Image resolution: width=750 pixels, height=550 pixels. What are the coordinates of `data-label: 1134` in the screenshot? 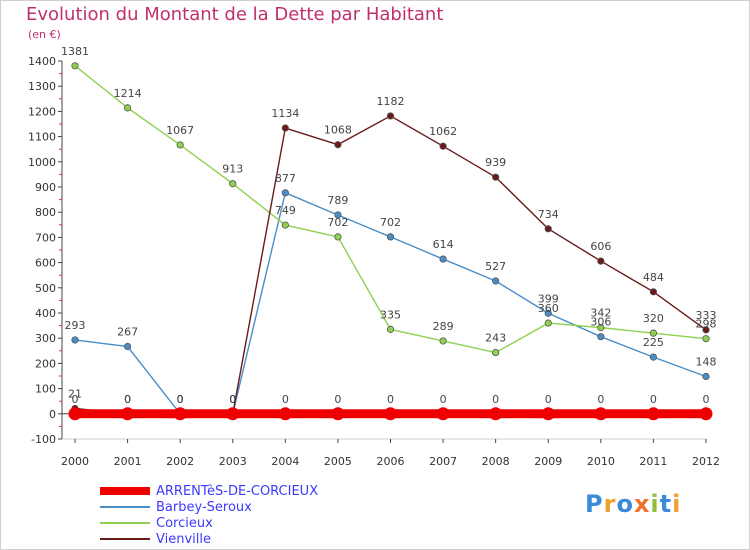 It's located at (285, 113).